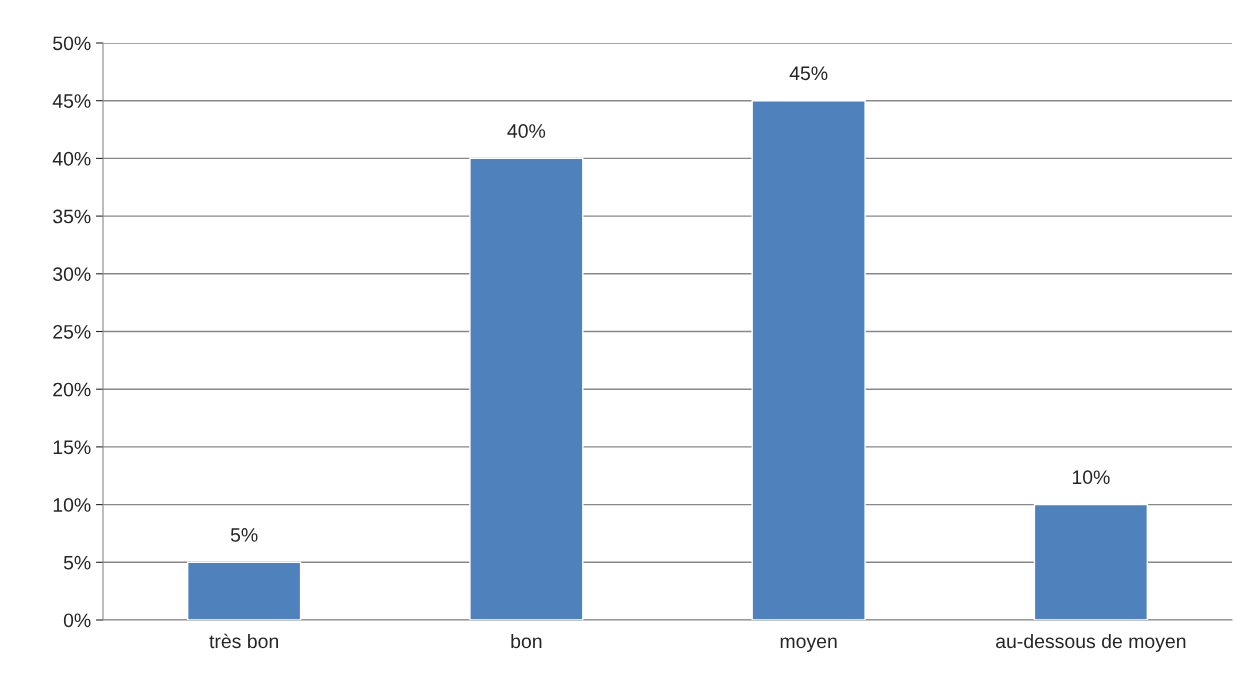 The width and height of the screenshot is (1249, 676). What do you see at coordinates (243, 641) in the screenshot?
I see `x-tick-label: très bon` at bounding box center [243, 641].